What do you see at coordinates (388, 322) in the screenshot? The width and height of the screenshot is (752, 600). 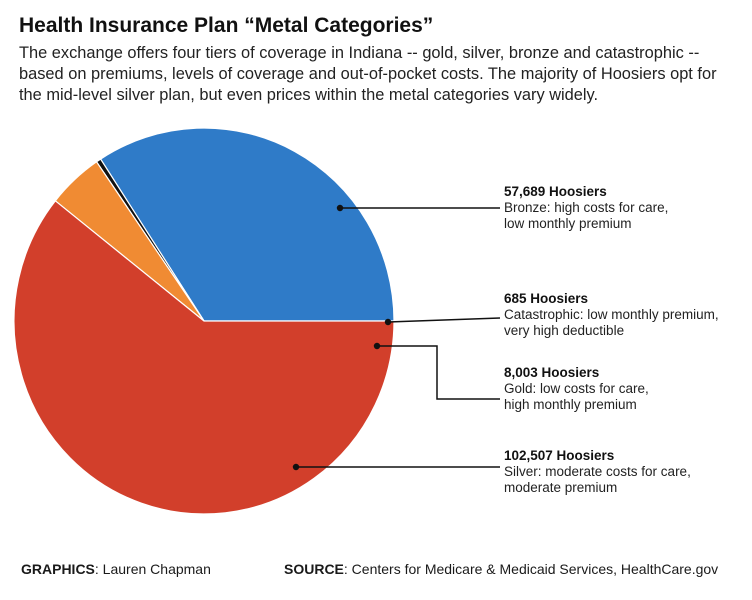 I see `leader-dot-catastrophic` at bounding box center [388, 322].